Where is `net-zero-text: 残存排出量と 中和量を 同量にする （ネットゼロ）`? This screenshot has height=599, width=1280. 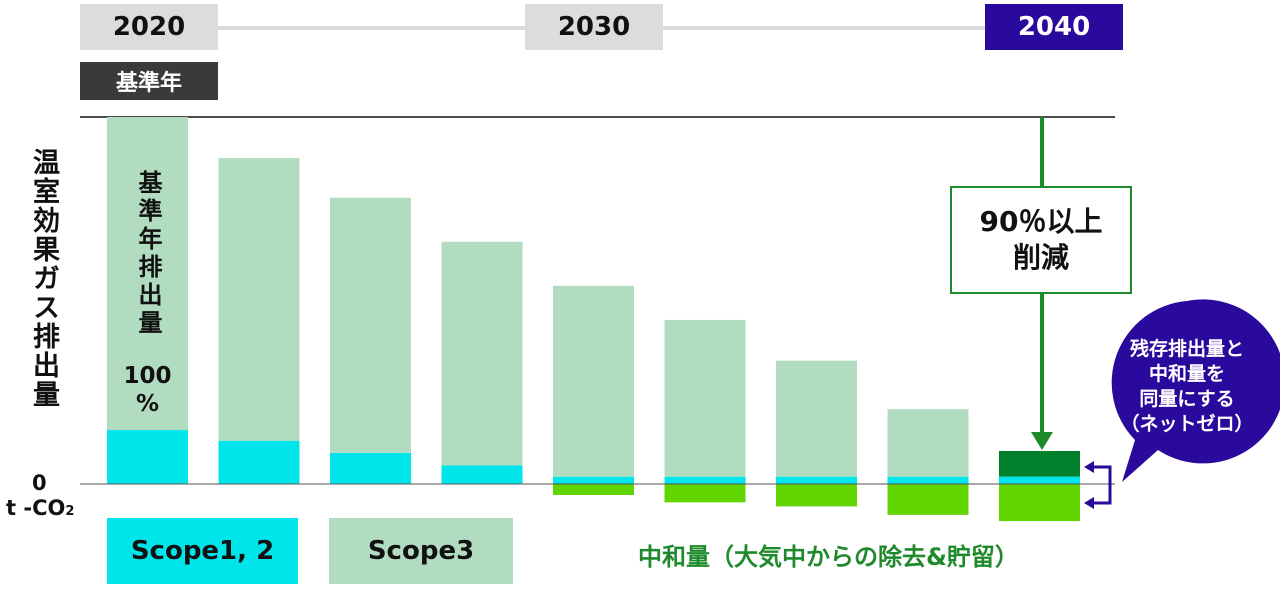
net-zero-text: 残存排出量と 中和量を 同量にする （ネットゼロ） is located at coordinates (1187, 387).